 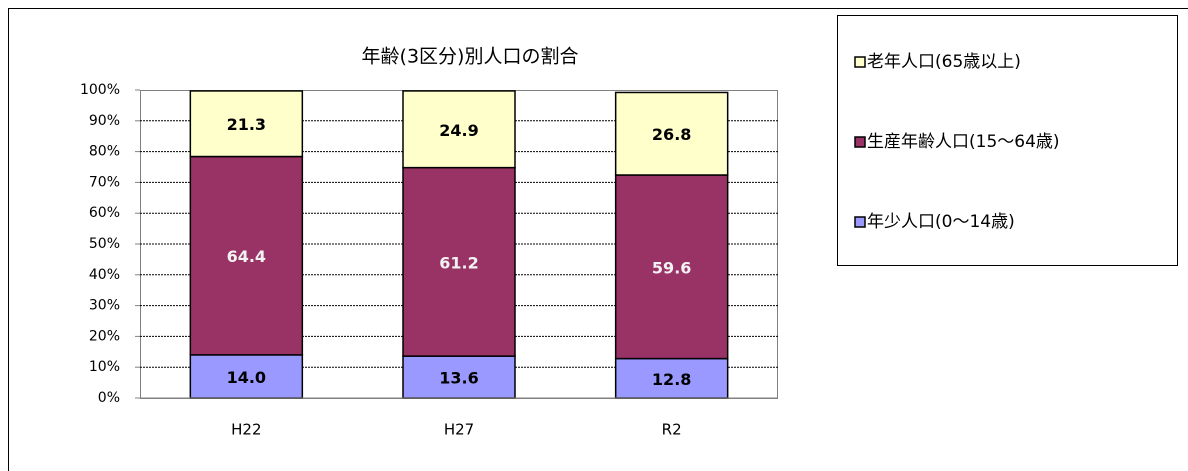 I want to click on y-tick-label: 70%, so click(x=104, y=182).